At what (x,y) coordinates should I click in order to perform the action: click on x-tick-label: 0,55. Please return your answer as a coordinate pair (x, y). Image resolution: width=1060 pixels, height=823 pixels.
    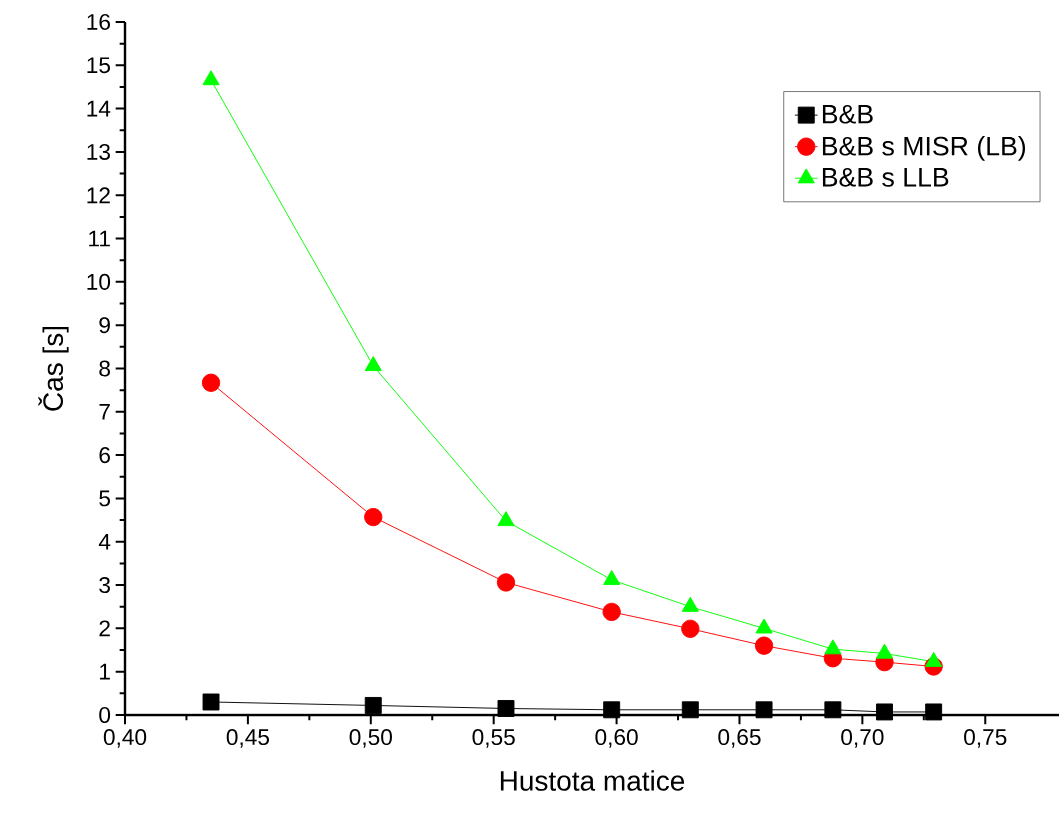
    Looking at the image, I should click on (493, 738).